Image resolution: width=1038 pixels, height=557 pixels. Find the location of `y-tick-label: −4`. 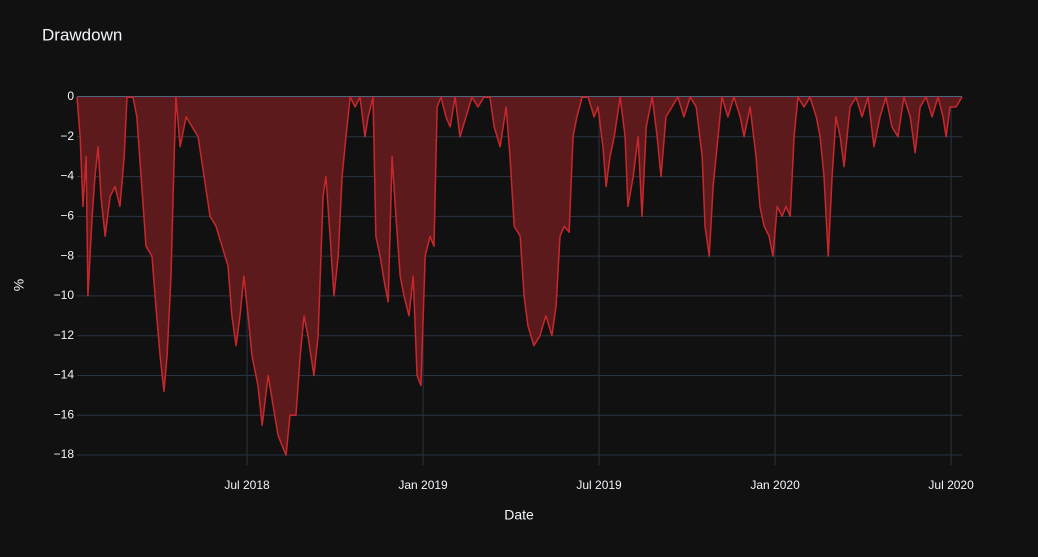

y-tick-label: −4 is located at coordinates (67, 176).